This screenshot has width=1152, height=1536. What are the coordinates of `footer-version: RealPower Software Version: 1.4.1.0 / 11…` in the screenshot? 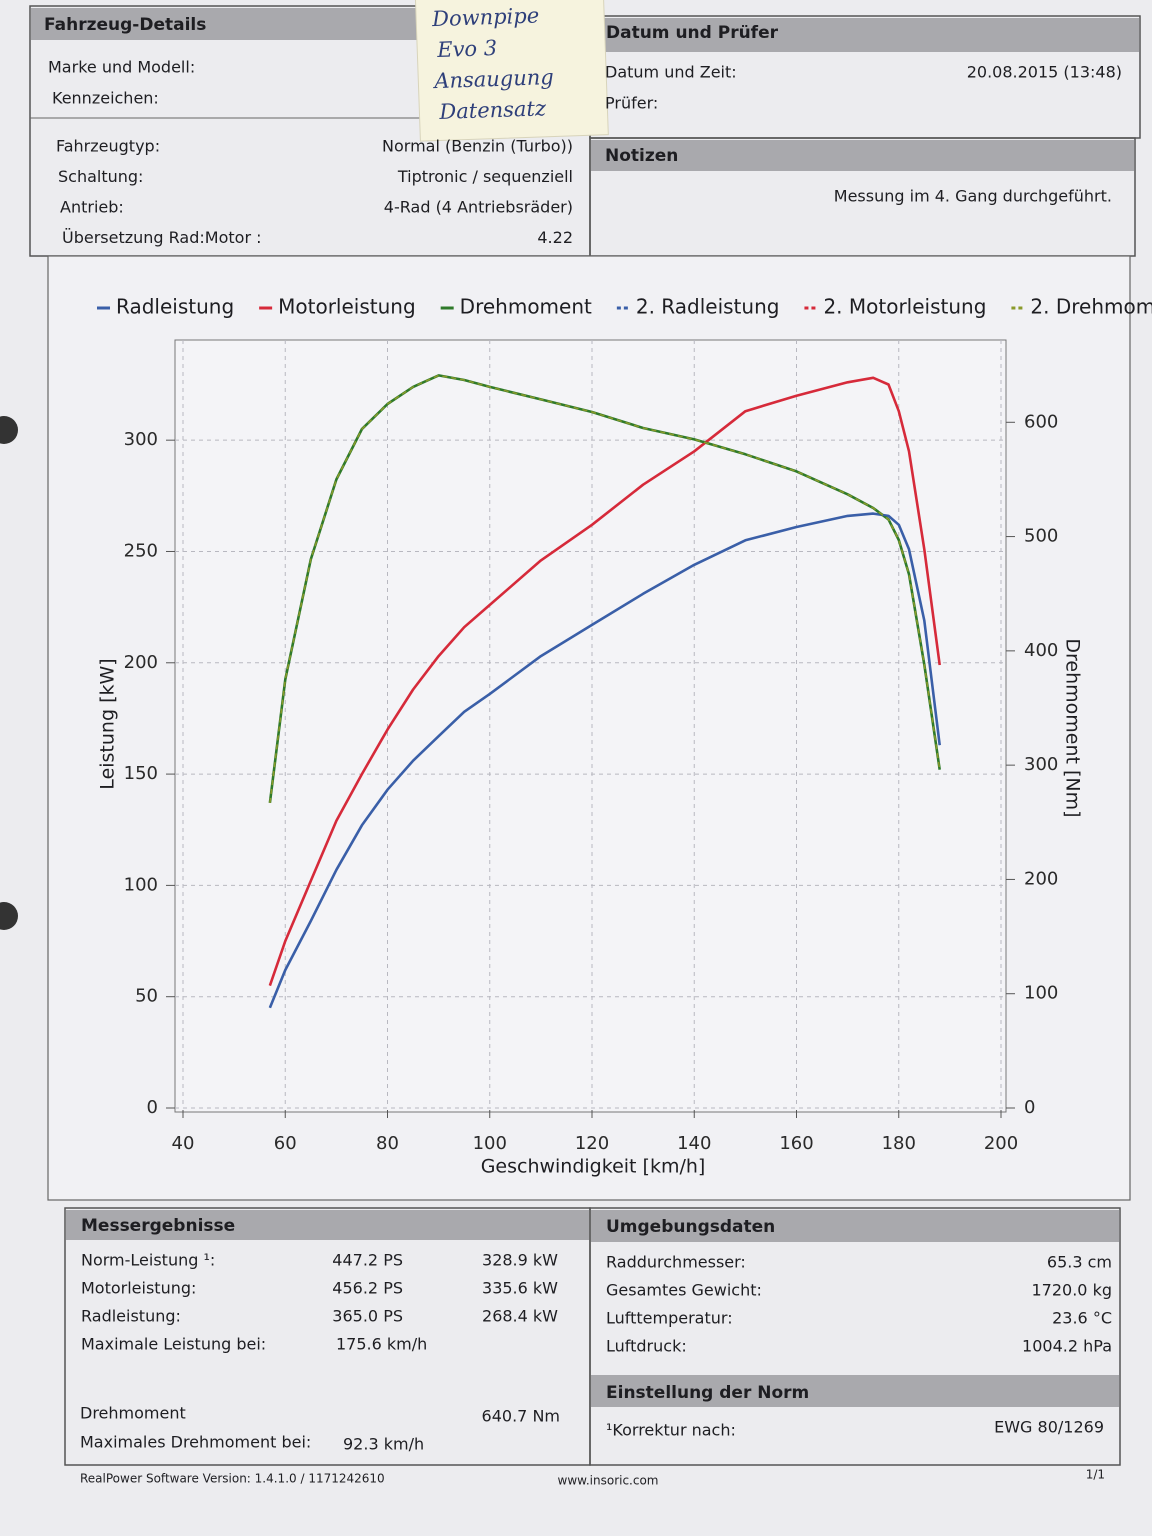 It's located at (232, 1479).